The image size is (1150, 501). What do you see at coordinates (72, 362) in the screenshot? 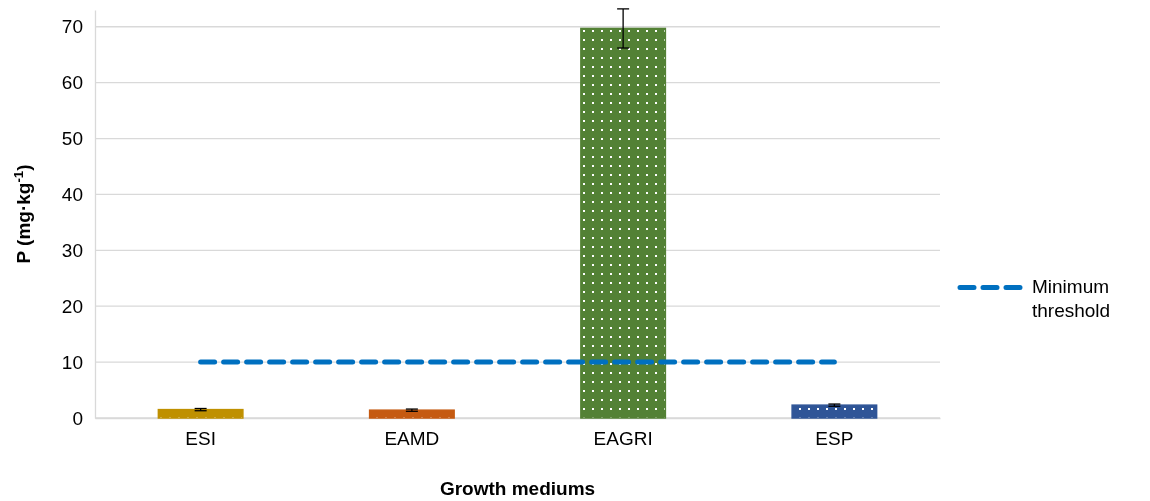
I see `y-tick-label: 10` at bounding box center [72, 362].